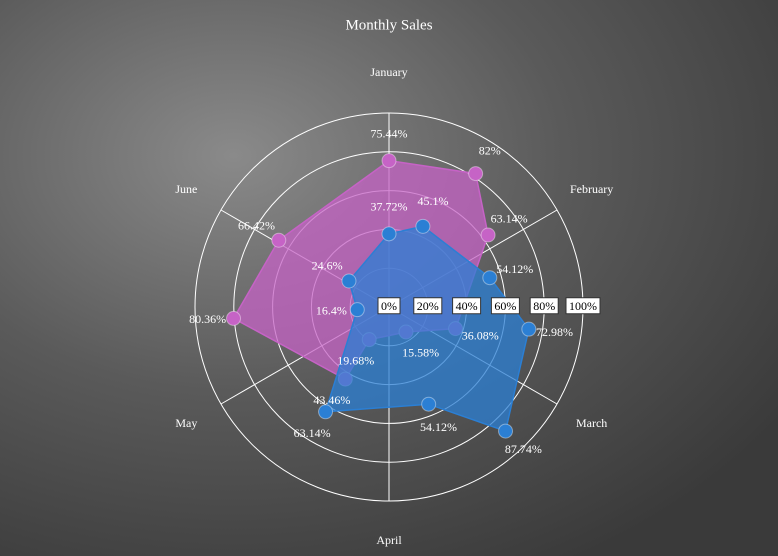  What do you see at coordinates (256, 226) in the screenshot?
I see `value-label: 66.42%` at bounding box center [256, 226].